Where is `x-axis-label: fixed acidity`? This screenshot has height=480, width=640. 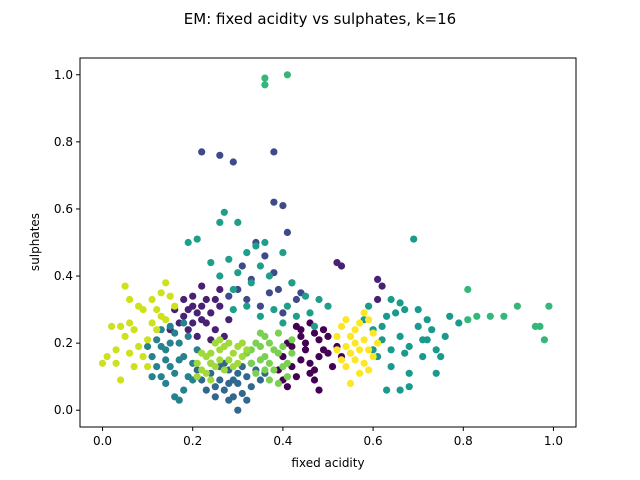 x-axis-label: fixed acidity is located at coordinates (327, 463).